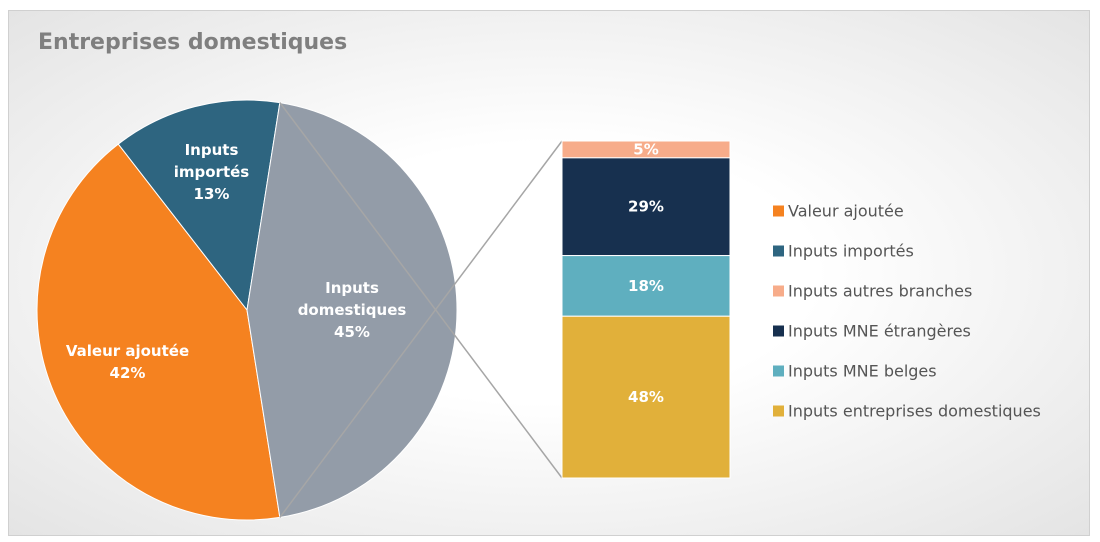 This screenshot has height=542, width=1100. Describe the element at coordinates (193, 42) in the screenshot. I see `chart-title: Entreprises domestiques` at that location.